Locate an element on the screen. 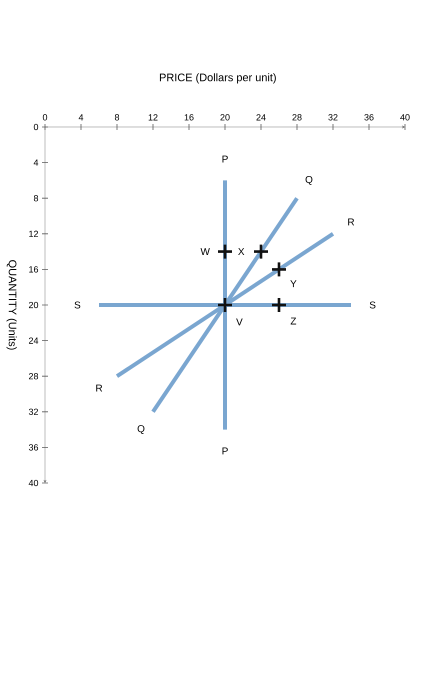 This screenshot has width=430, height=700. y-tick-label: 36 is located at coordinates (33, 447).